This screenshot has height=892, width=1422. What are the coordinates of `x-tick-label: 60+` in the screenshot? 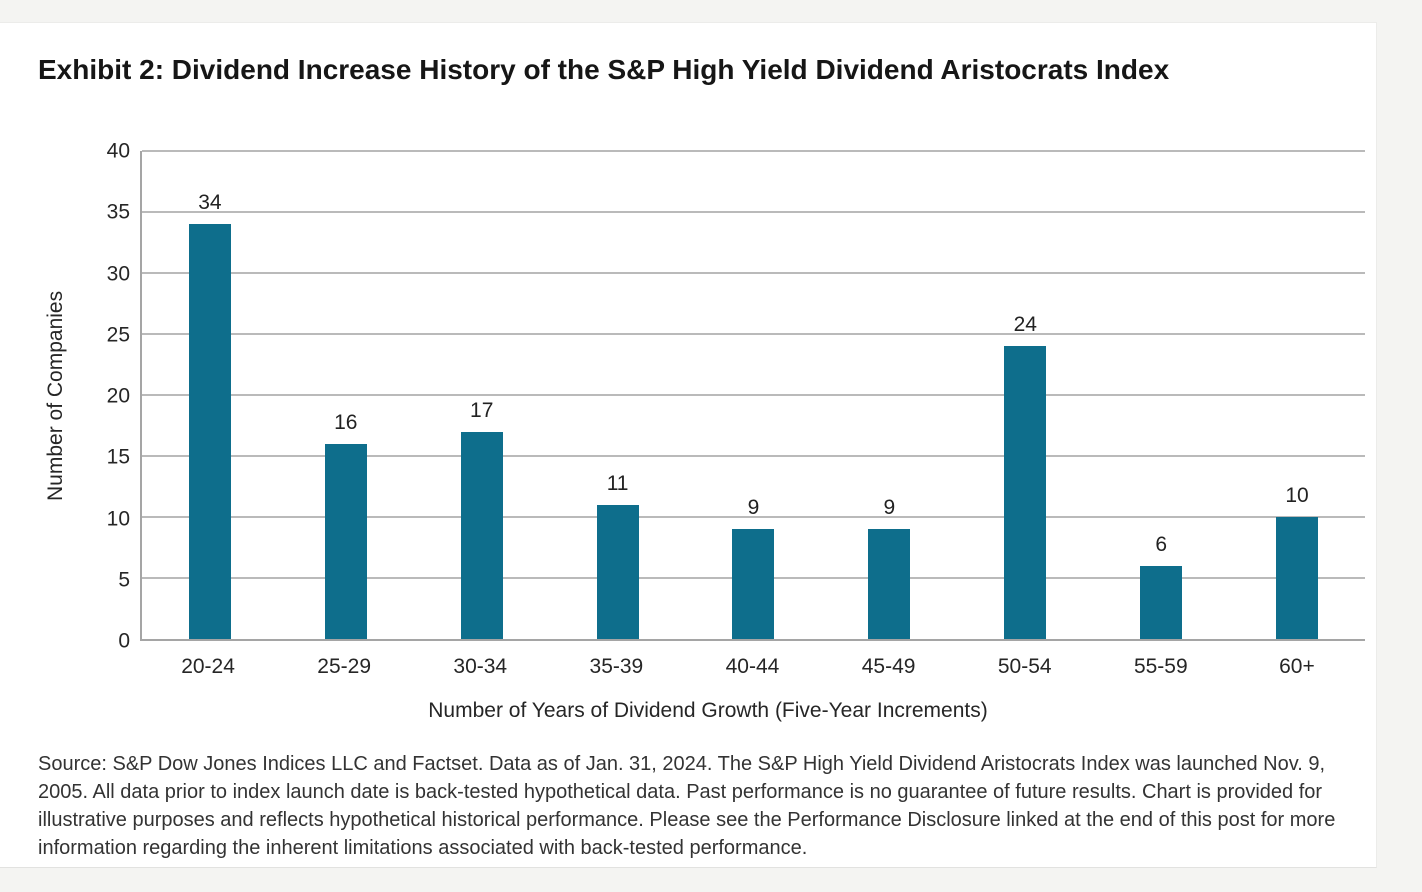 It's located at (1297, 666).